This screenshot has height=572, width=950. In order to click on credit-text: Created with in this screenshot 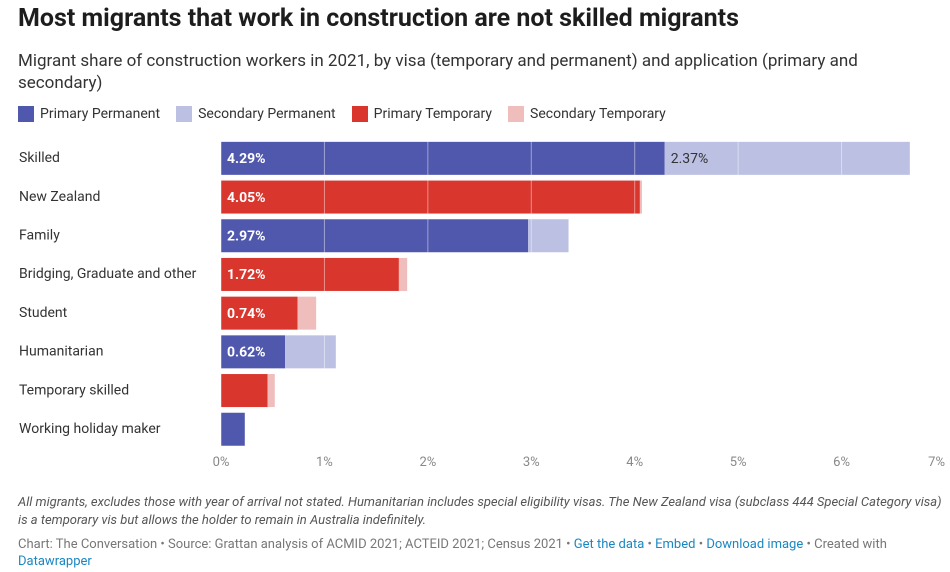, I will do `click(850, 544)`.